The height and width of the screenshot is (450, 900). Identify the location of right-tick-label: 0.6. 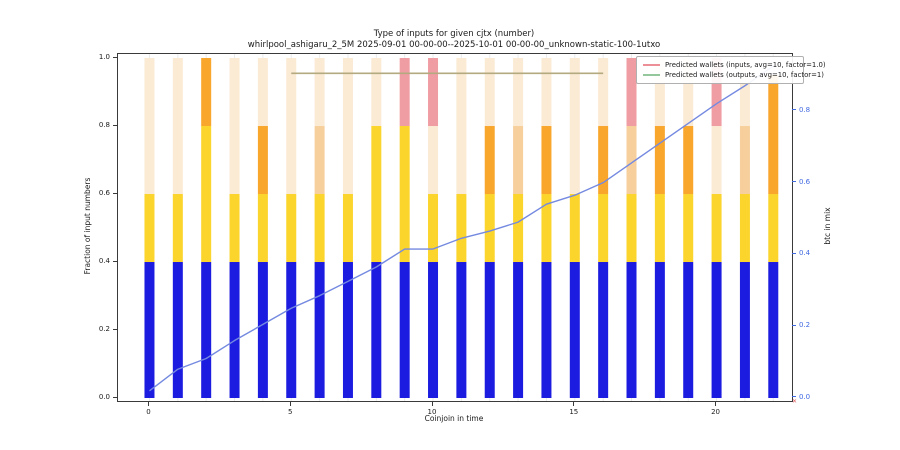
(805, 181).